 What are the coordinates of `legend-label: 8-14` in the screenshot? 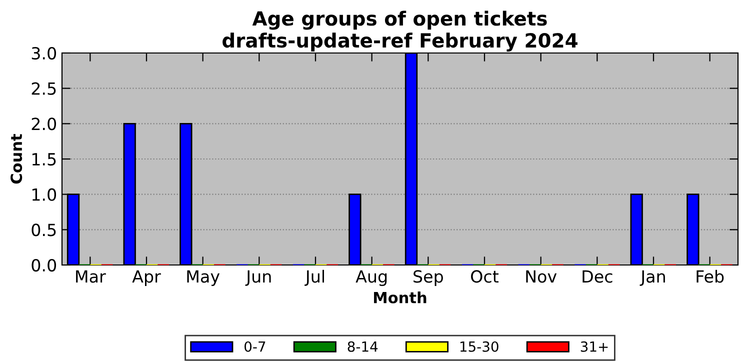 It's located at (363, 346).